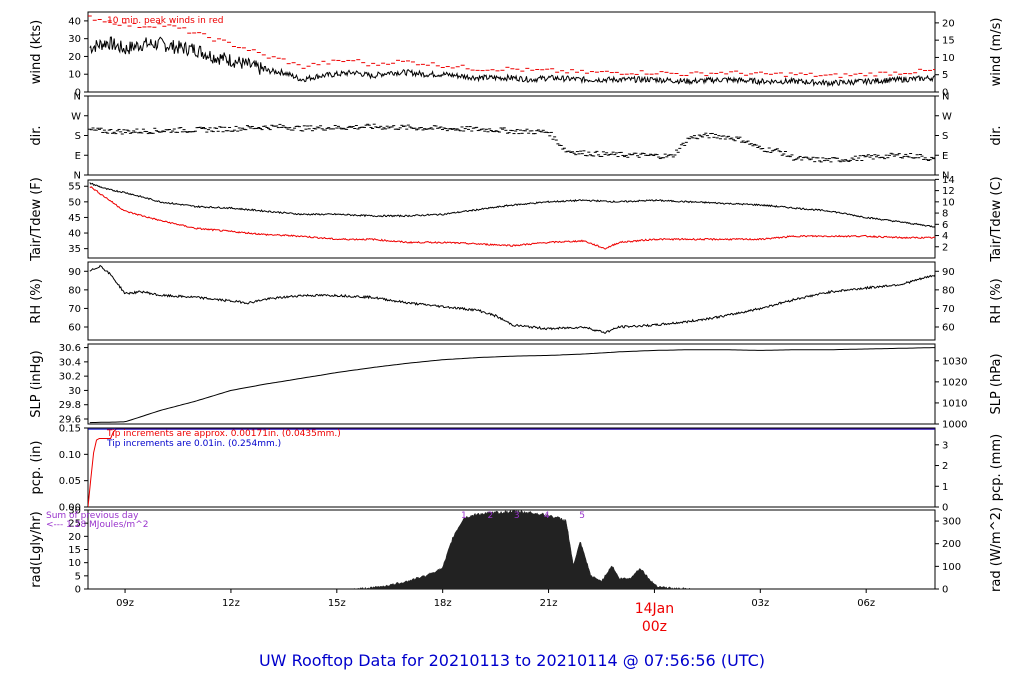  What do you see at coordinates (945, 136) in the screenshot?
I see `right-tick-label: S` at bounding box center [945, 136].